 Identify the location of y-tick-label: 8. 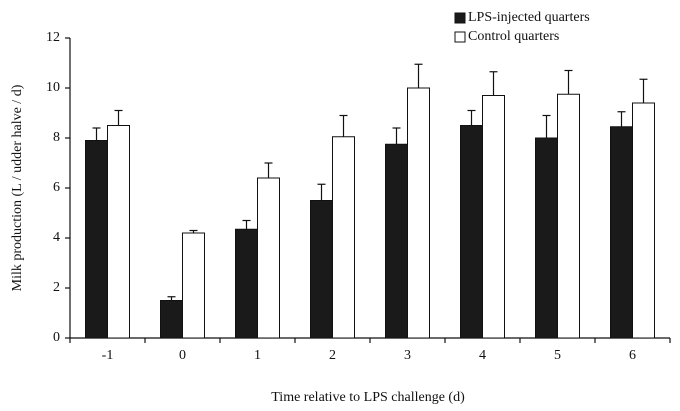
(56, 137).